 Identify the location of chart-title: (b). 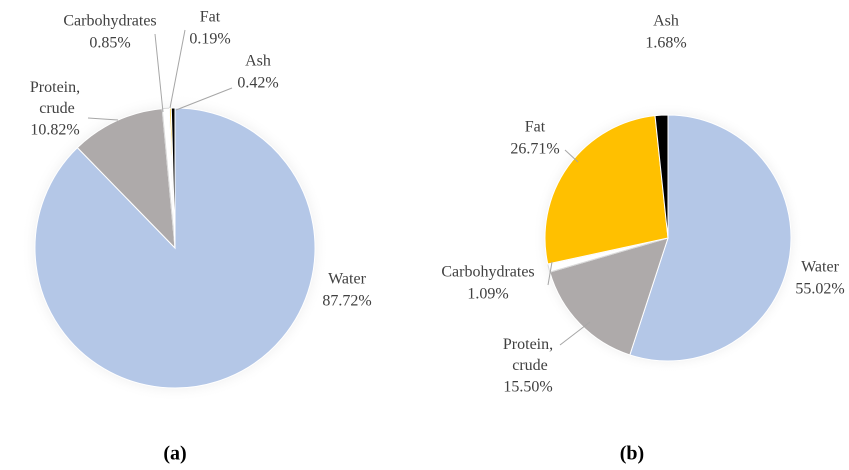
(632, 454).